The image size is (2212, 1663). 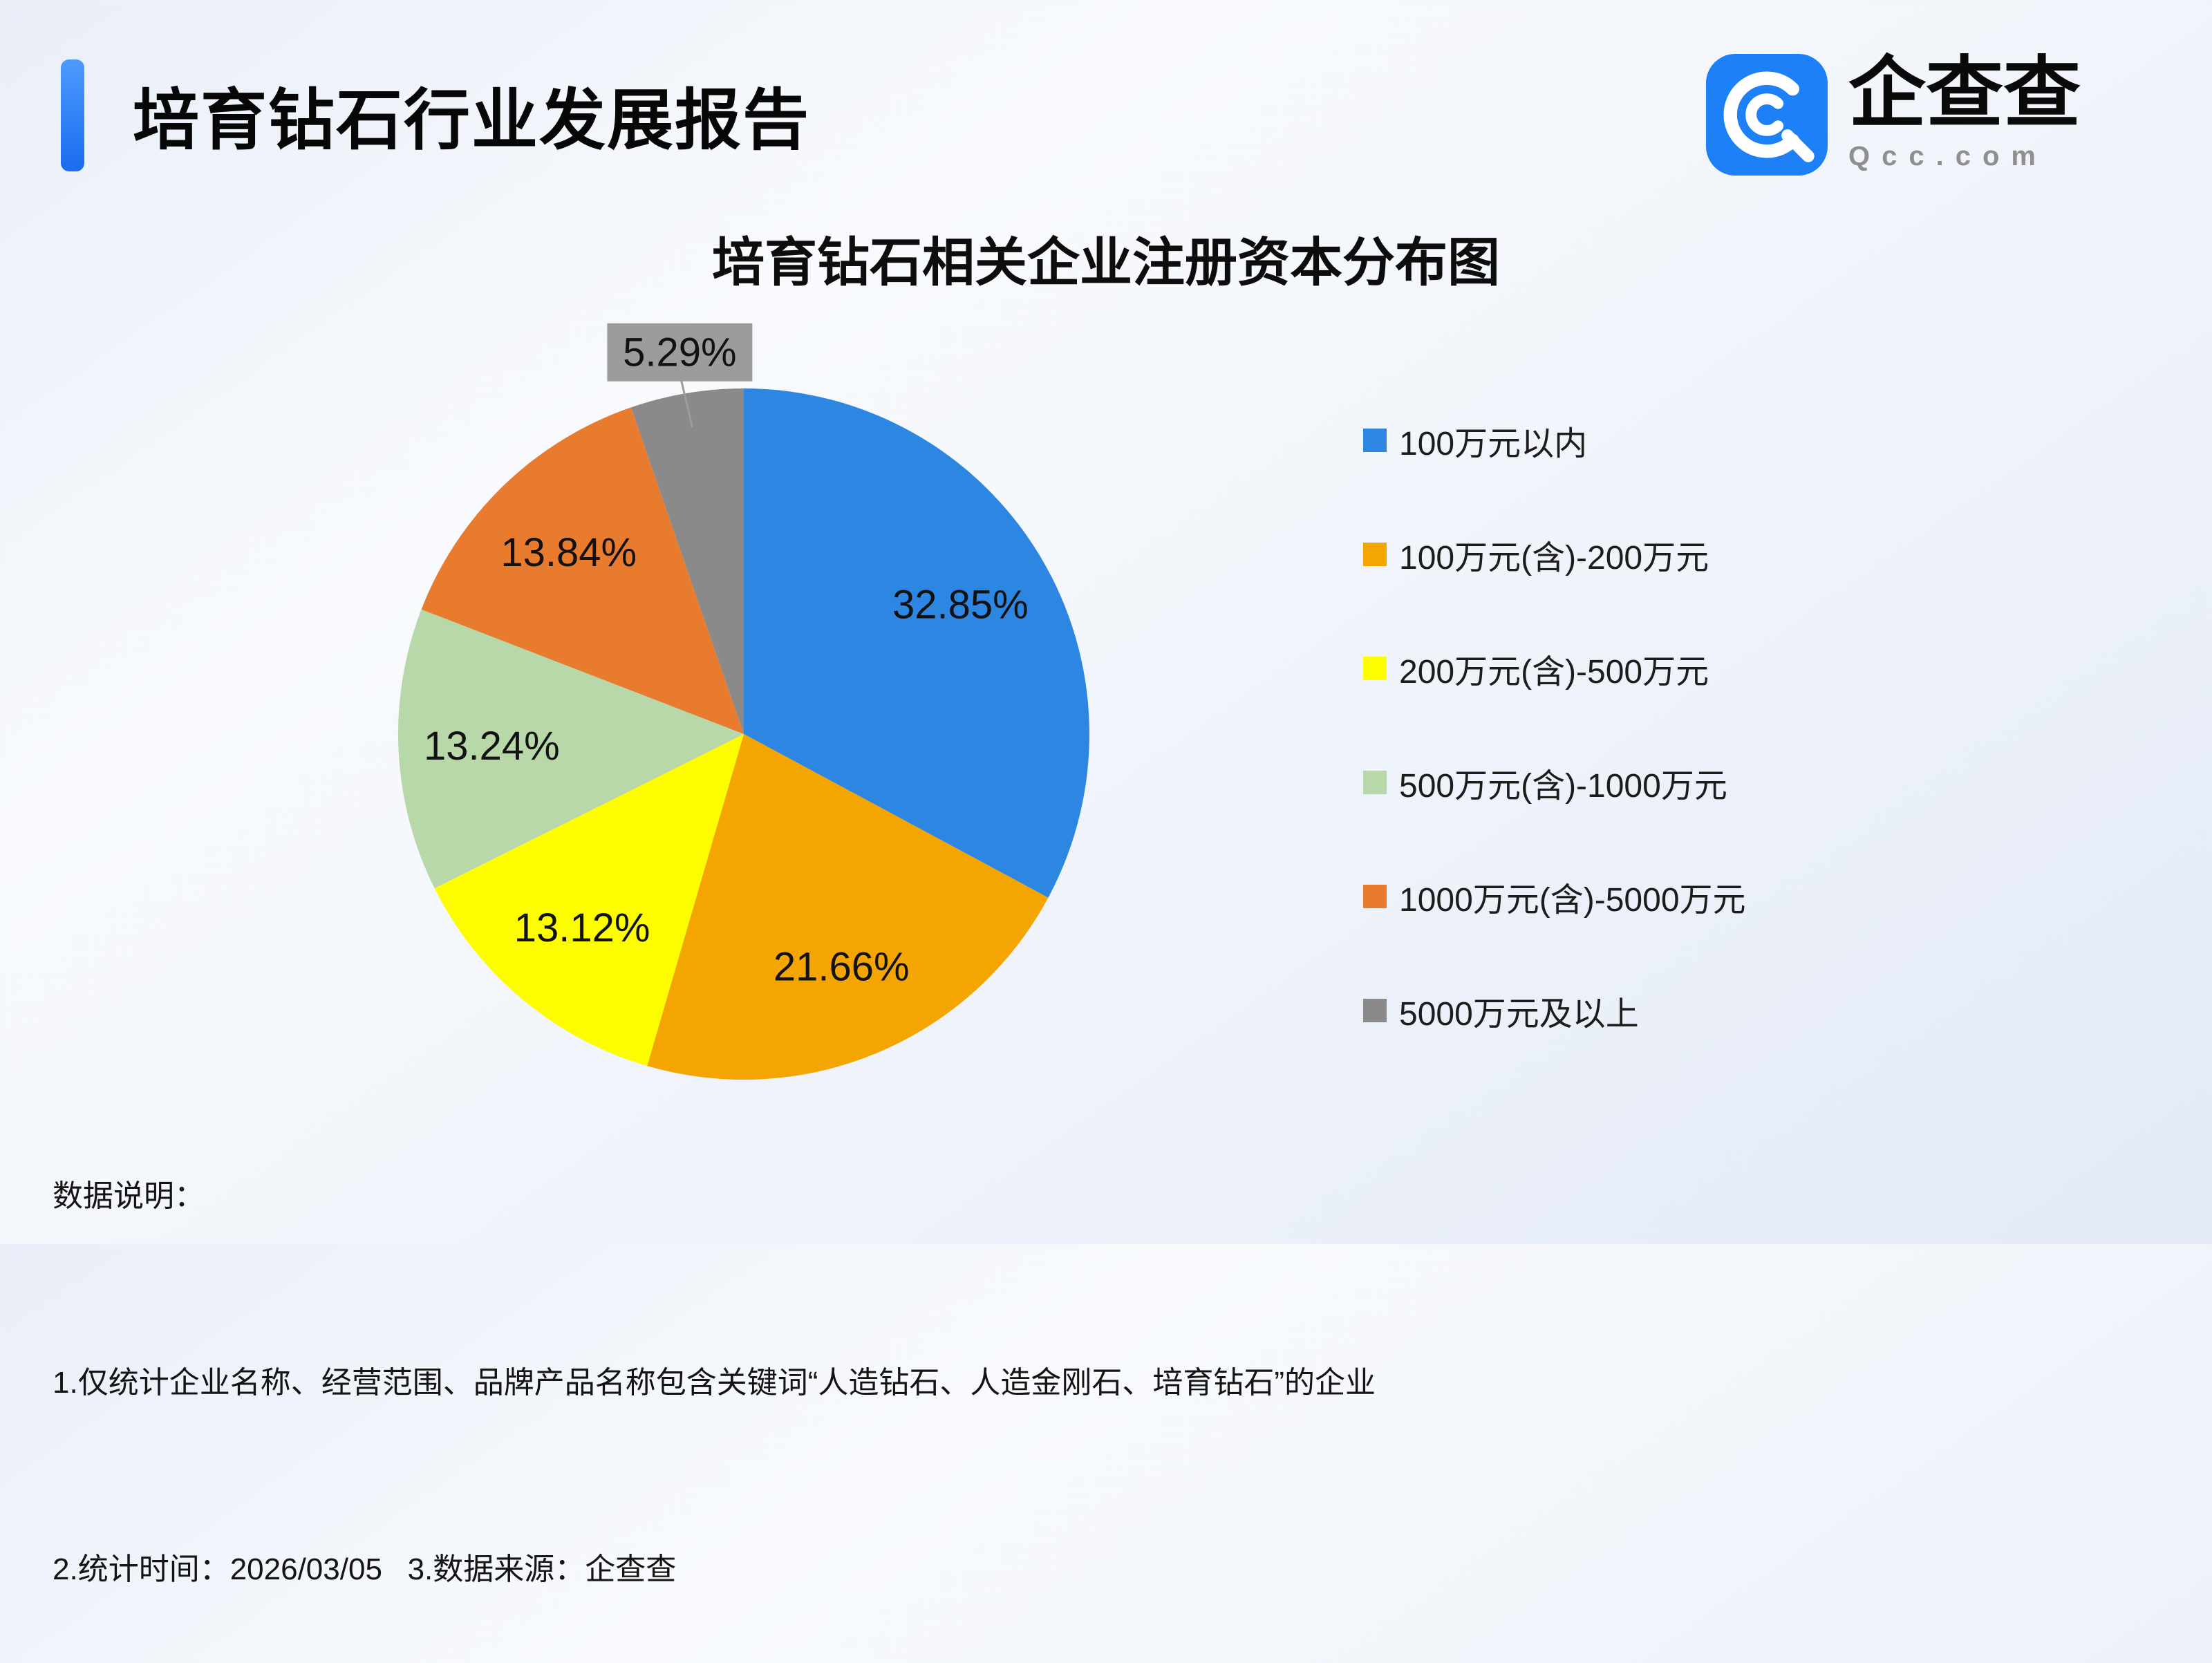 I want to click on legend-label: 5000万元及以上, so click(x=1519, y=1014).